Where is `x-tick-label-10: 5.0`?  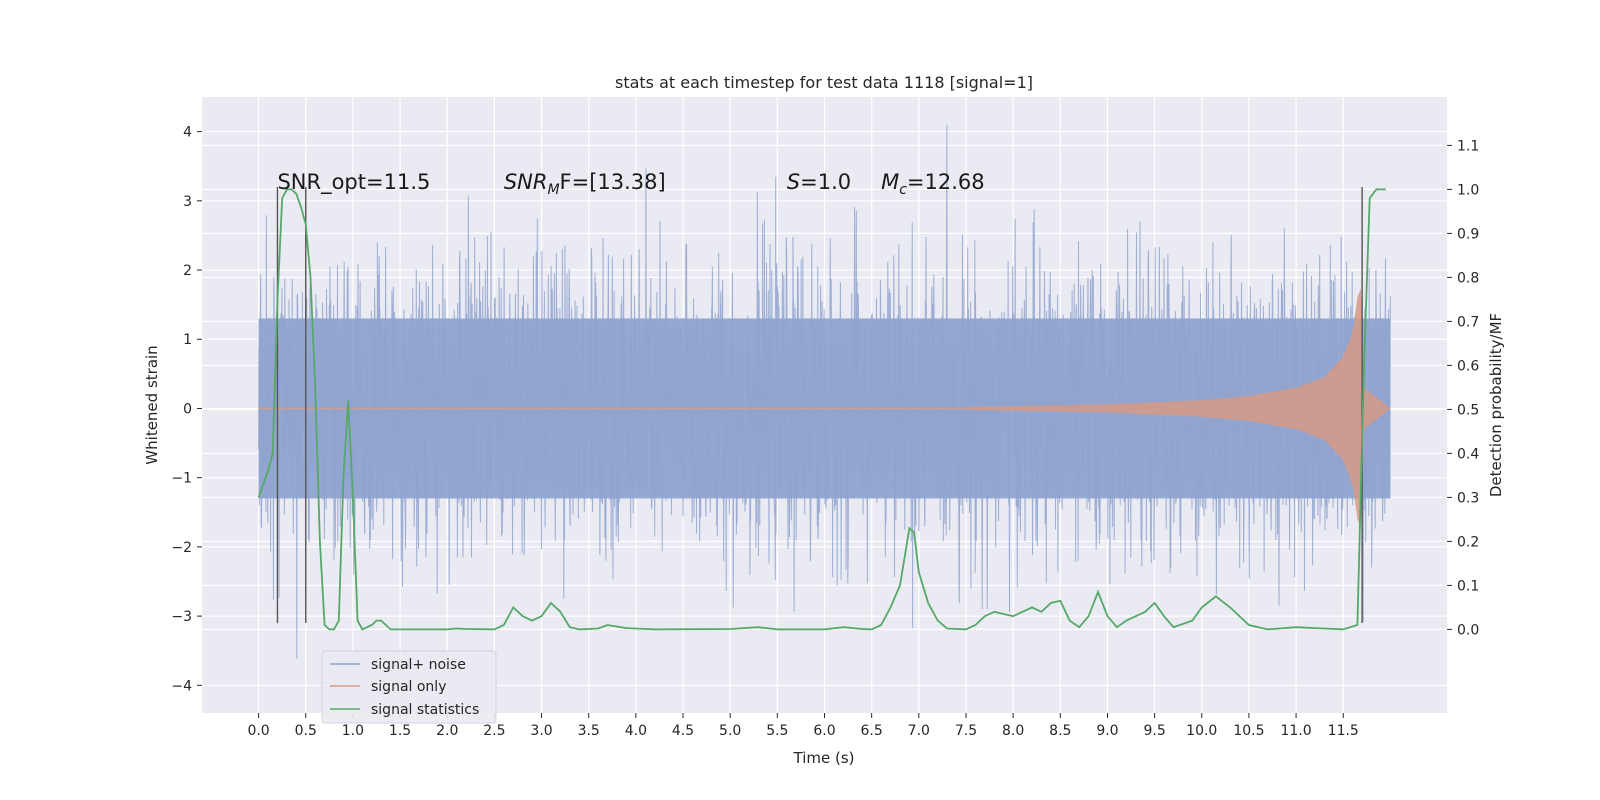 x-tick-label-10: 5.0 is located at coordinates (730, 731).